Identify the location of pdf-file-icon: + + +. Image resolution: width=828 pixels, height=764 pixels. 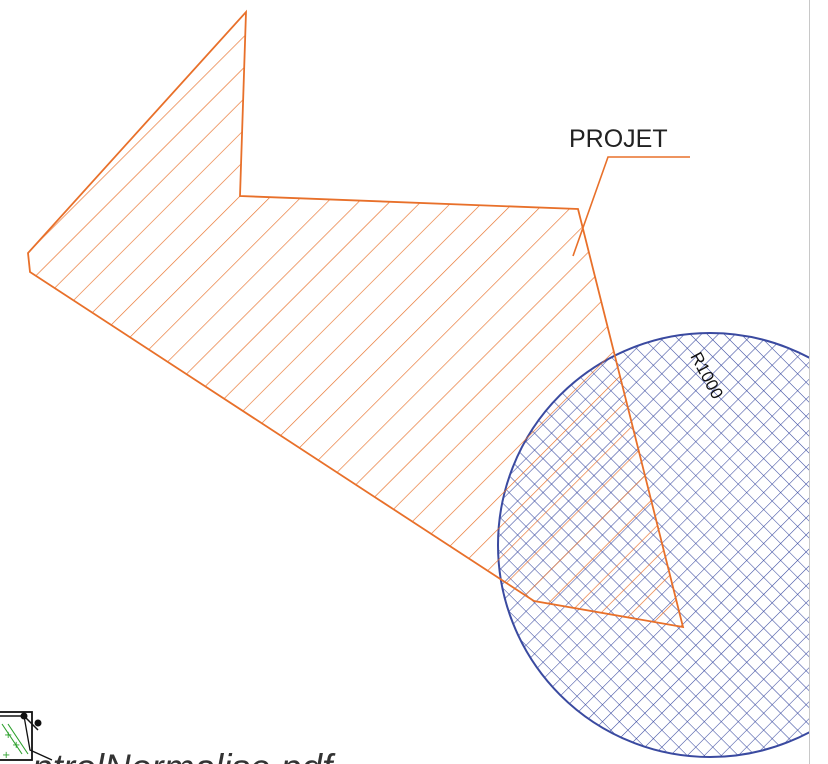
(26, 736).